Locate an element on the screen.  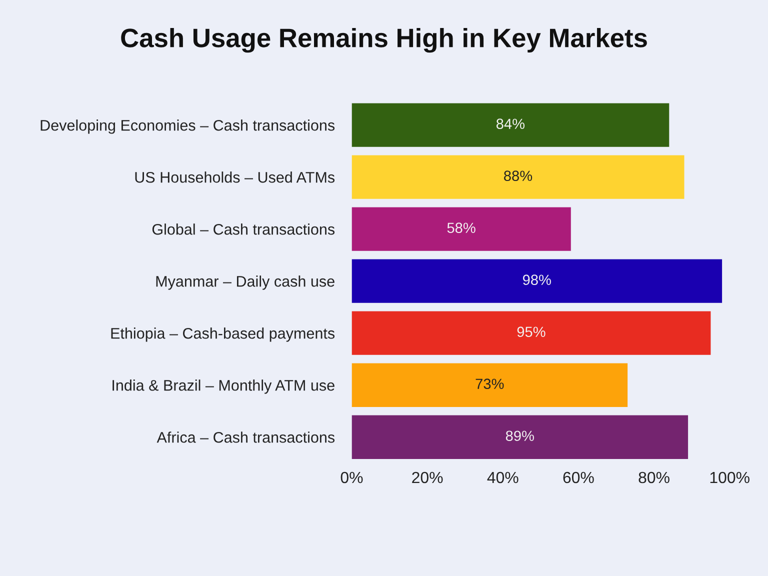
chart-title: Cash Usage Remains High in Key Markets is located at coordinates (384, 40).